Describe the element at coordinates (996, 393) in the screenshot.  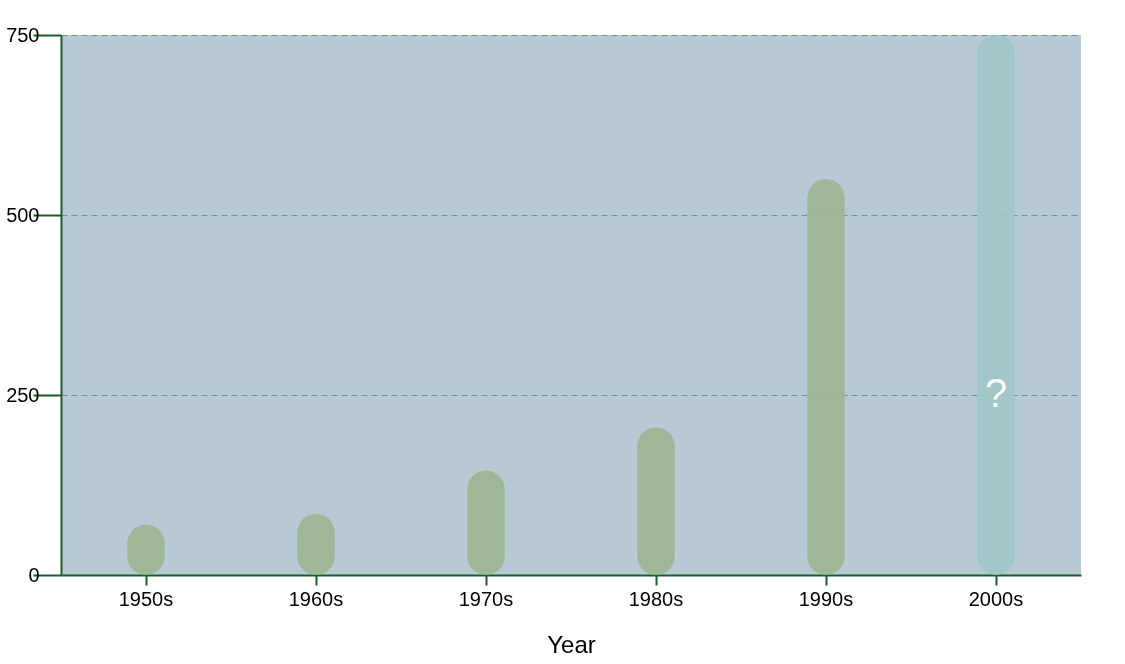
I see `annotation: ?` at that location.